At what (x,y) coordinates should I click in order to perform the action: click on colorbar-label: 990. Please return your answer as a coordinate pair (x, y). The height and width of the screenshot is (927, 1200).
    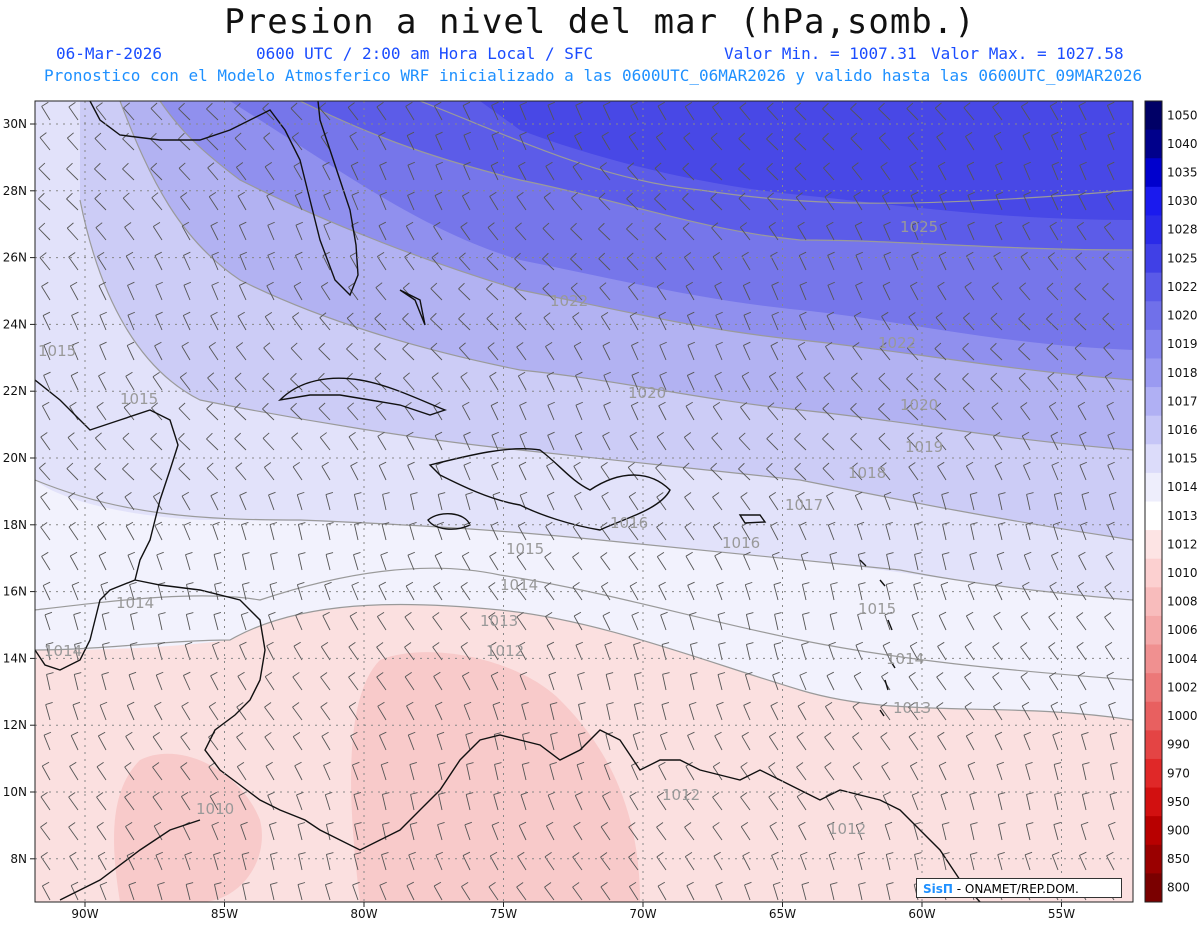
    Looking at the image, I should click on (1178, 745).